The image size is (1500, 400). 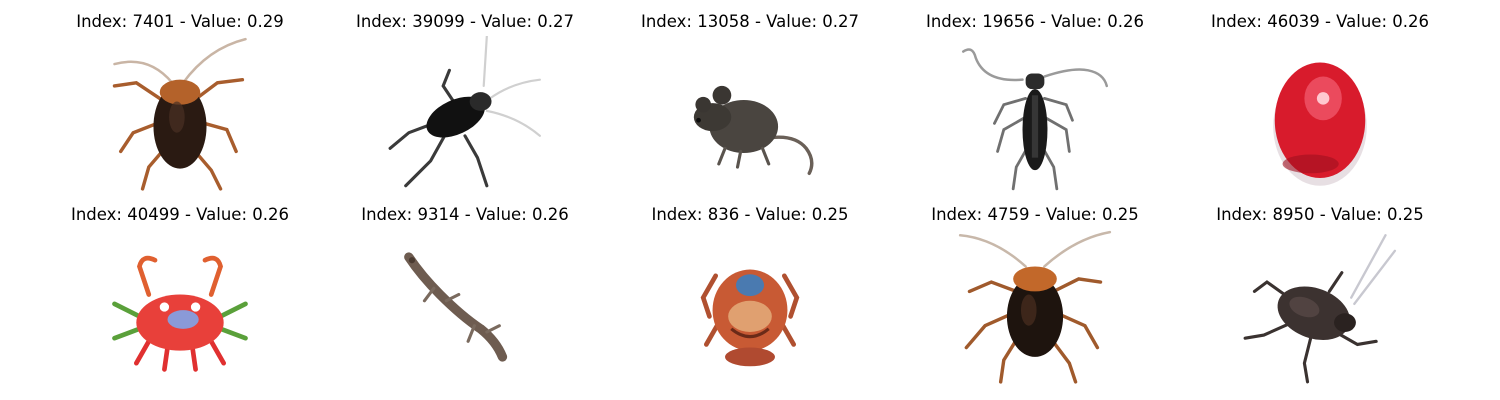 I want to click on cell-title: Index: 19656 - Value: 0.26, so click(x=1034, y=21).